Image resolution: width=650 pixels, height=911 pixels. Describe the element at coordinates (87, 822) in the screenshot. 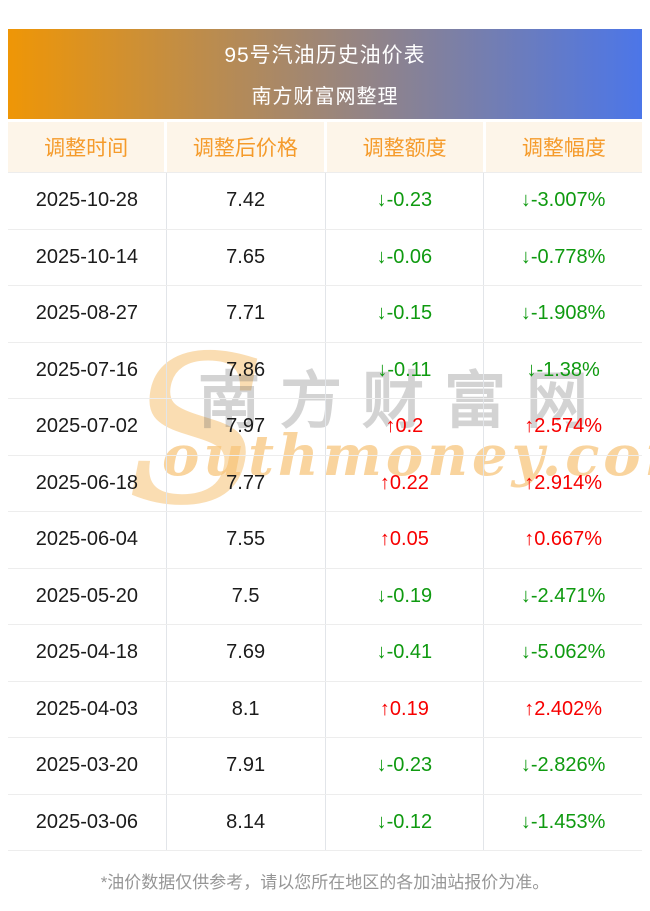

I see `cell-date: 2025-03-06` at that location.